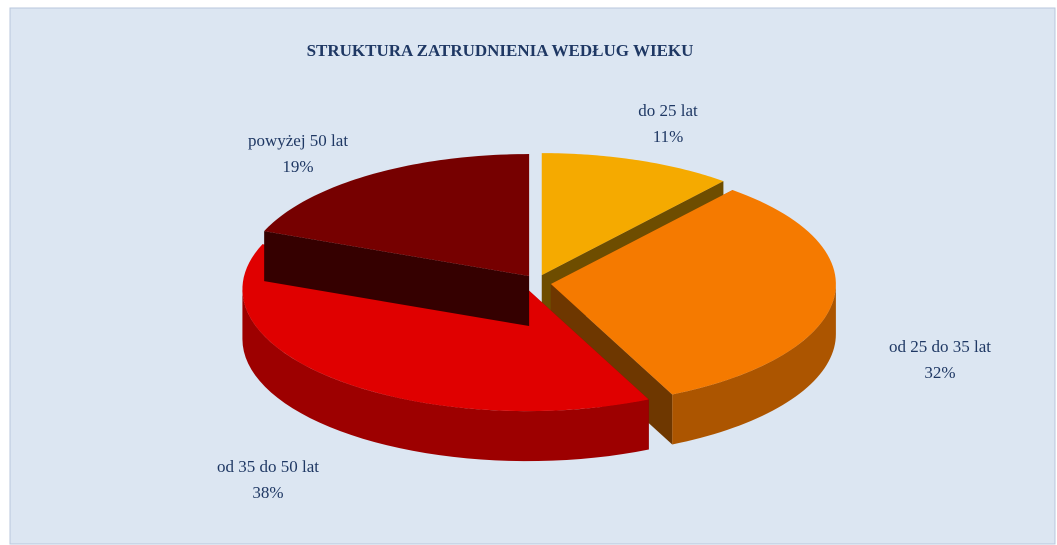 The width and height of the screenshot is (1057, 545). I want to click on chart-title: STRUKTURA ZATRUDNIENIA WEDŁUG WIEKU, so click(500, 50).